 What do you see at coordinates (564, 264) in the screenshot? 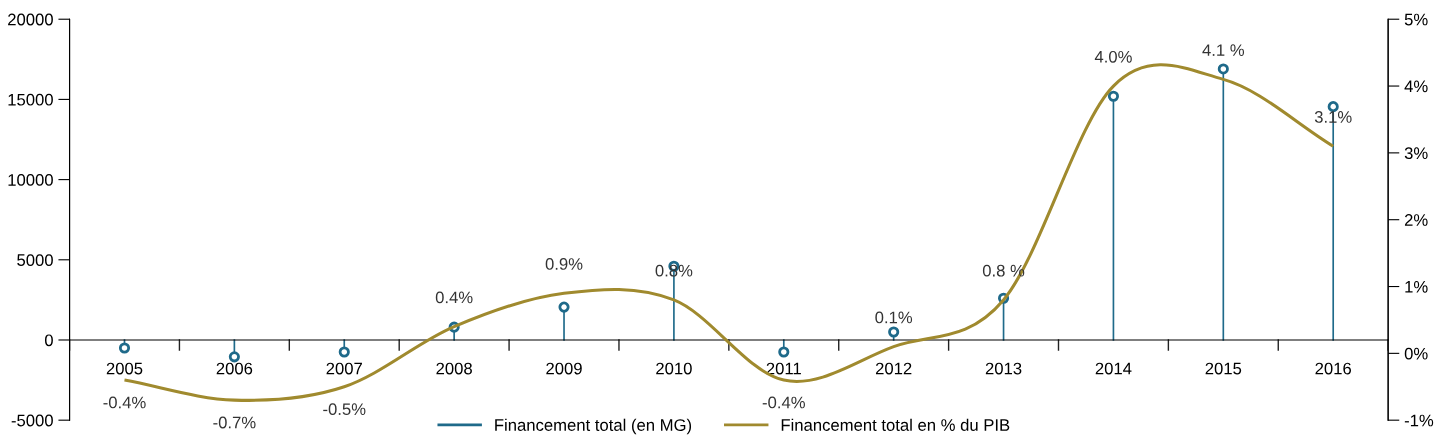
I see `data-label: 0.9%` at bounding box center [564, 264].